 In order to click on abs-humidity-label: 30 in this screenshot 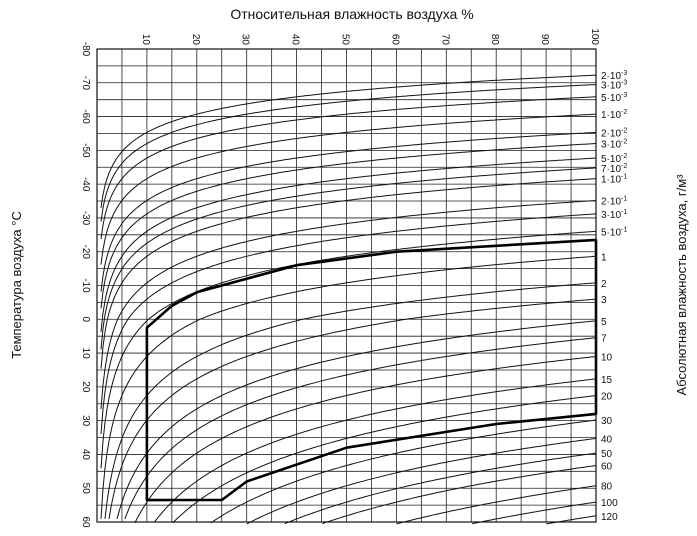, I will do `click(607, 421)`.